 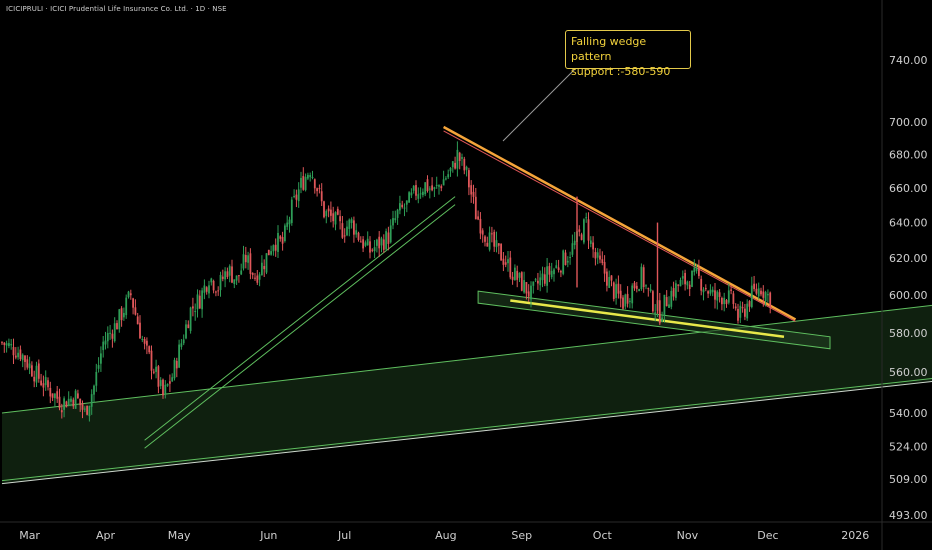 I want to click on price-tick-label: 740.00, so click(x=908, y=60).